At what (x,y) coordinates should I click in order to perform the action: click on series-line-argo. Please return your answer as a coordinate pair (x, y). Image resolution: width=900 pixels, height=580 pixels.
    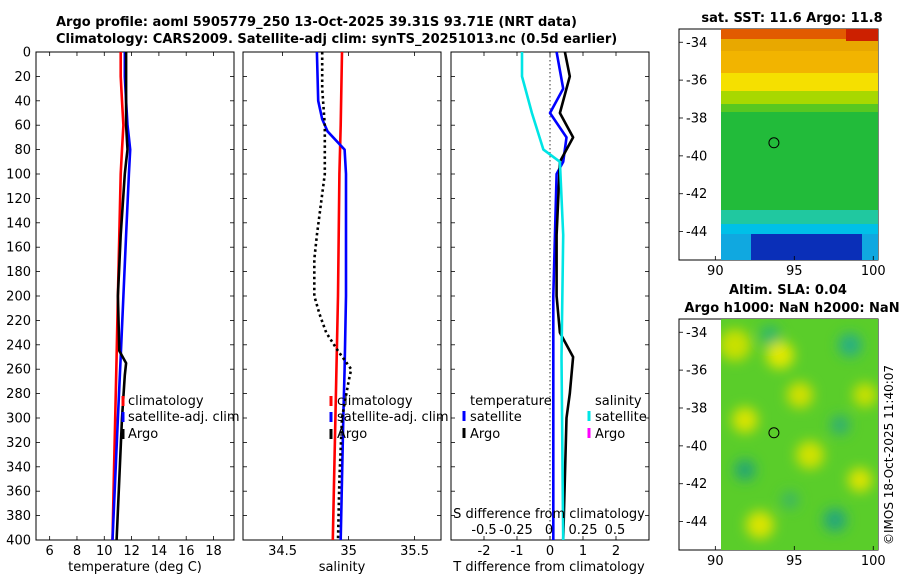
    Looking at the image, I should click on (332, 296).